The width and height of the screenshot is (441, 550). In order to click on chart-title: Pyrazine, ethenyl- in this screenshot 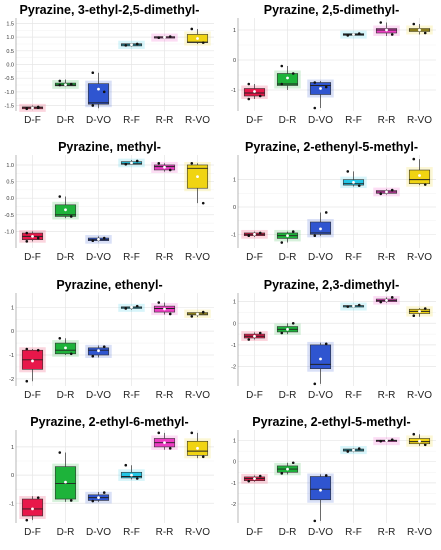, I will do `click(109, 285)`.